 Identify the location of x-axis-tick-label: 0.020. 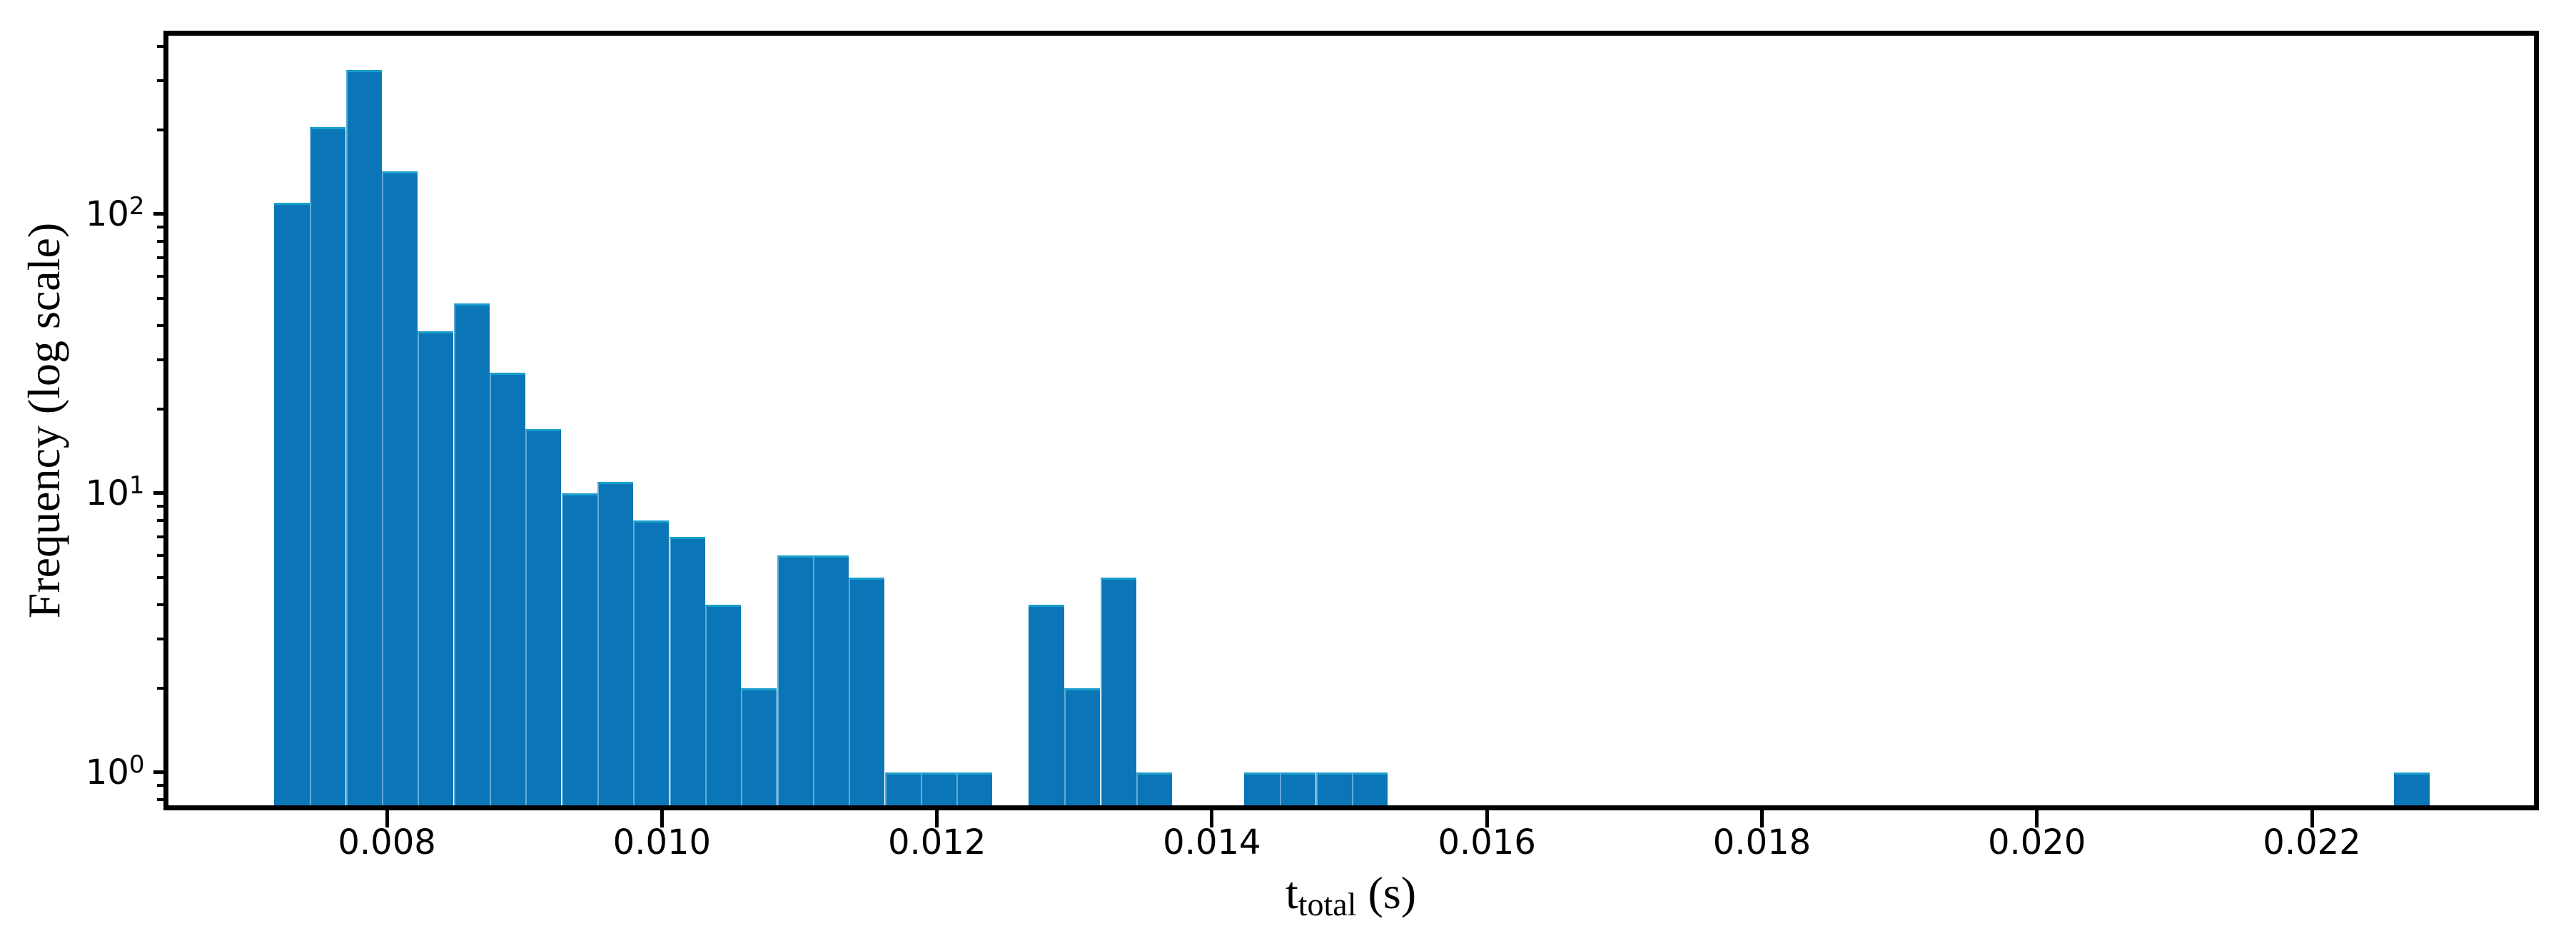
(2036, 842).